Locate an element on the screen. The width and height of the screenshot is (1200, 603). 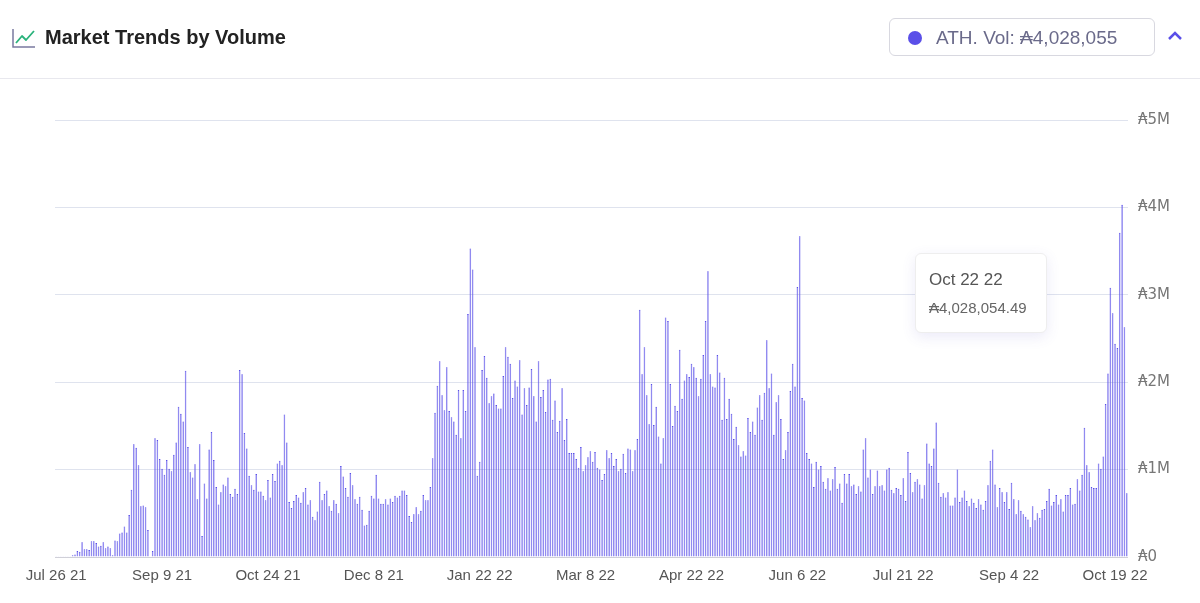
annotation: Oct 22 22 is located at coordinates (966, 280).